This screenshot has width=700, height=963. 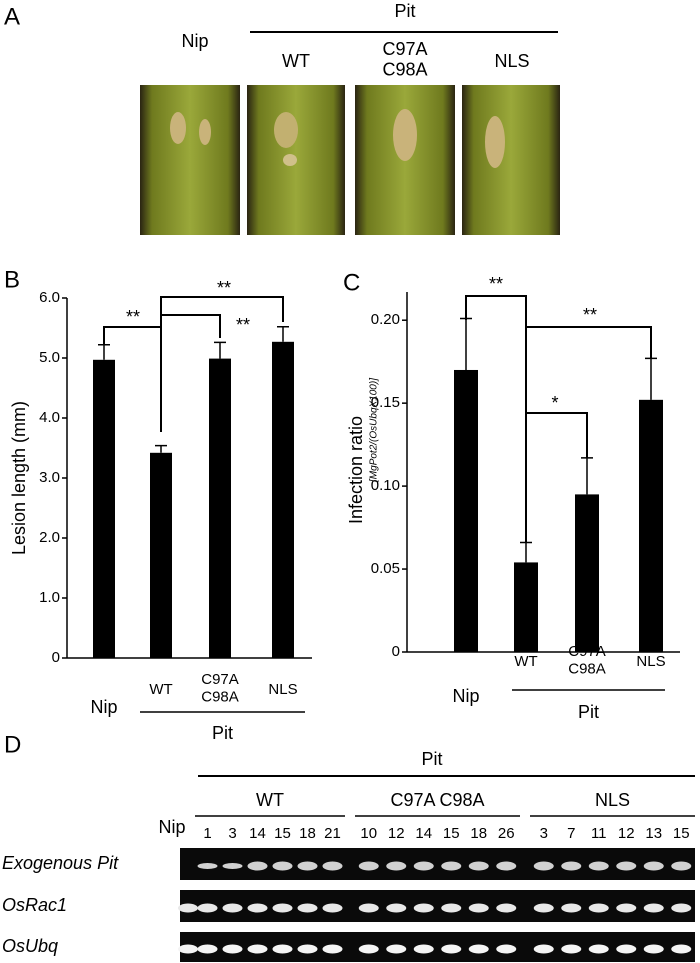 What do you see at coordinates (12, 279) in the screenshot?
I see `panel-label: B` at bounding box center [12, 279].